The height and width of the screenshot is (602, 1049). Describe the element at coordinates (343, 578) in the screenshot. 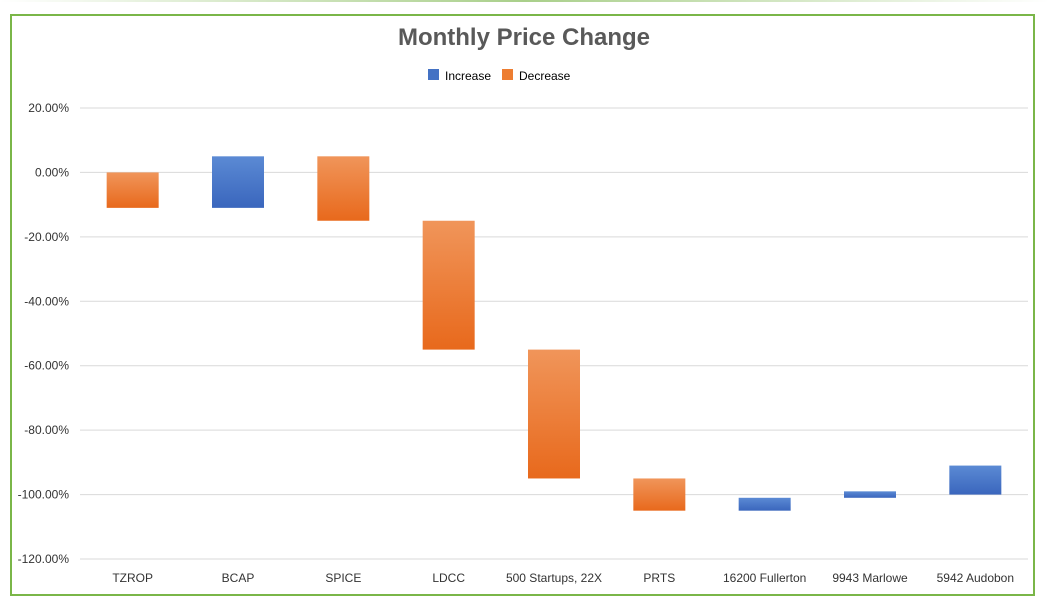

I see `x-tick-label: SPICE` at that location.